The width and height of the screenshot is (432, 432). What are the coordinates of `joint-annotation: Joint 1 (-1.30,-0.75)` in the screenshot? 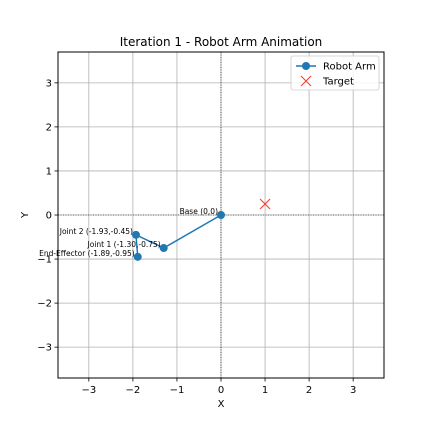 It's located at (124, 244).